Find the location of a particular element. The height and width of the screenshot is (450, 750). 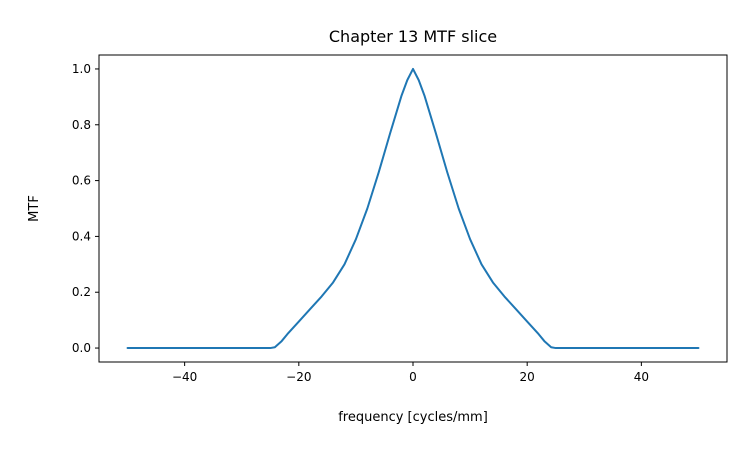

y-tick-label: 1.0 is located at coordinates (81, 69).